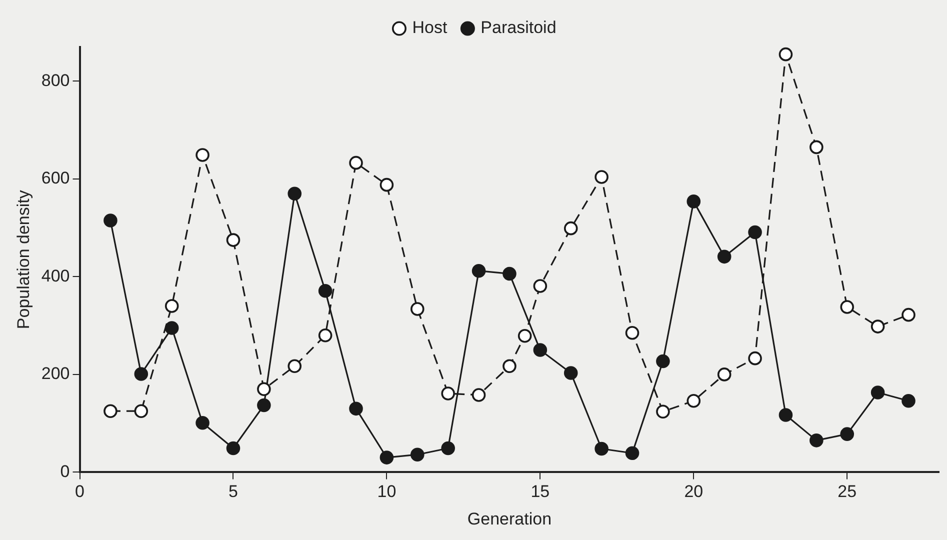 This screenshot has height=540, width=947. What do you see at coordinates (430, 28) in the screenshot?
I see `legend-label: Host` at bounding box center [430, 28].